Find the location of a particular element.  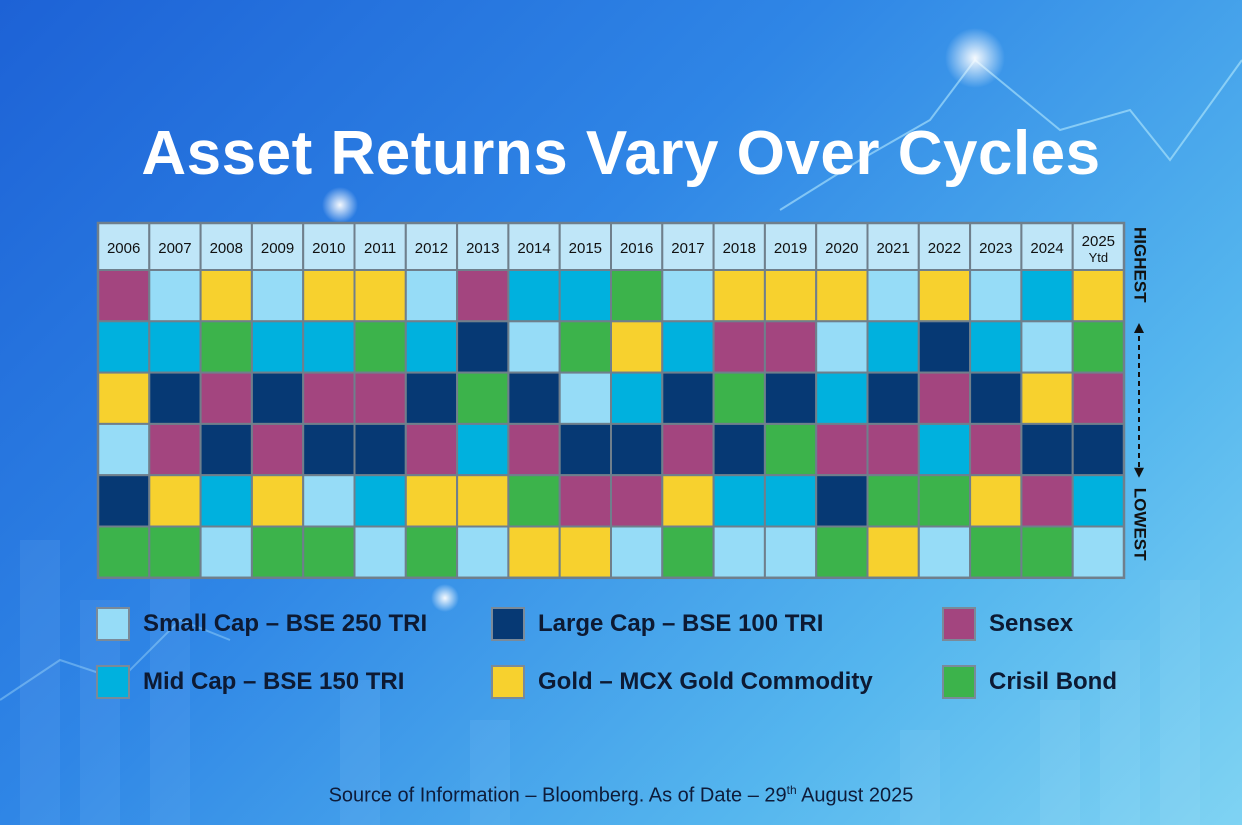

legend-item-small-cap: Small Cap – BSE 250 TRI is located at coordinates (261, 624).